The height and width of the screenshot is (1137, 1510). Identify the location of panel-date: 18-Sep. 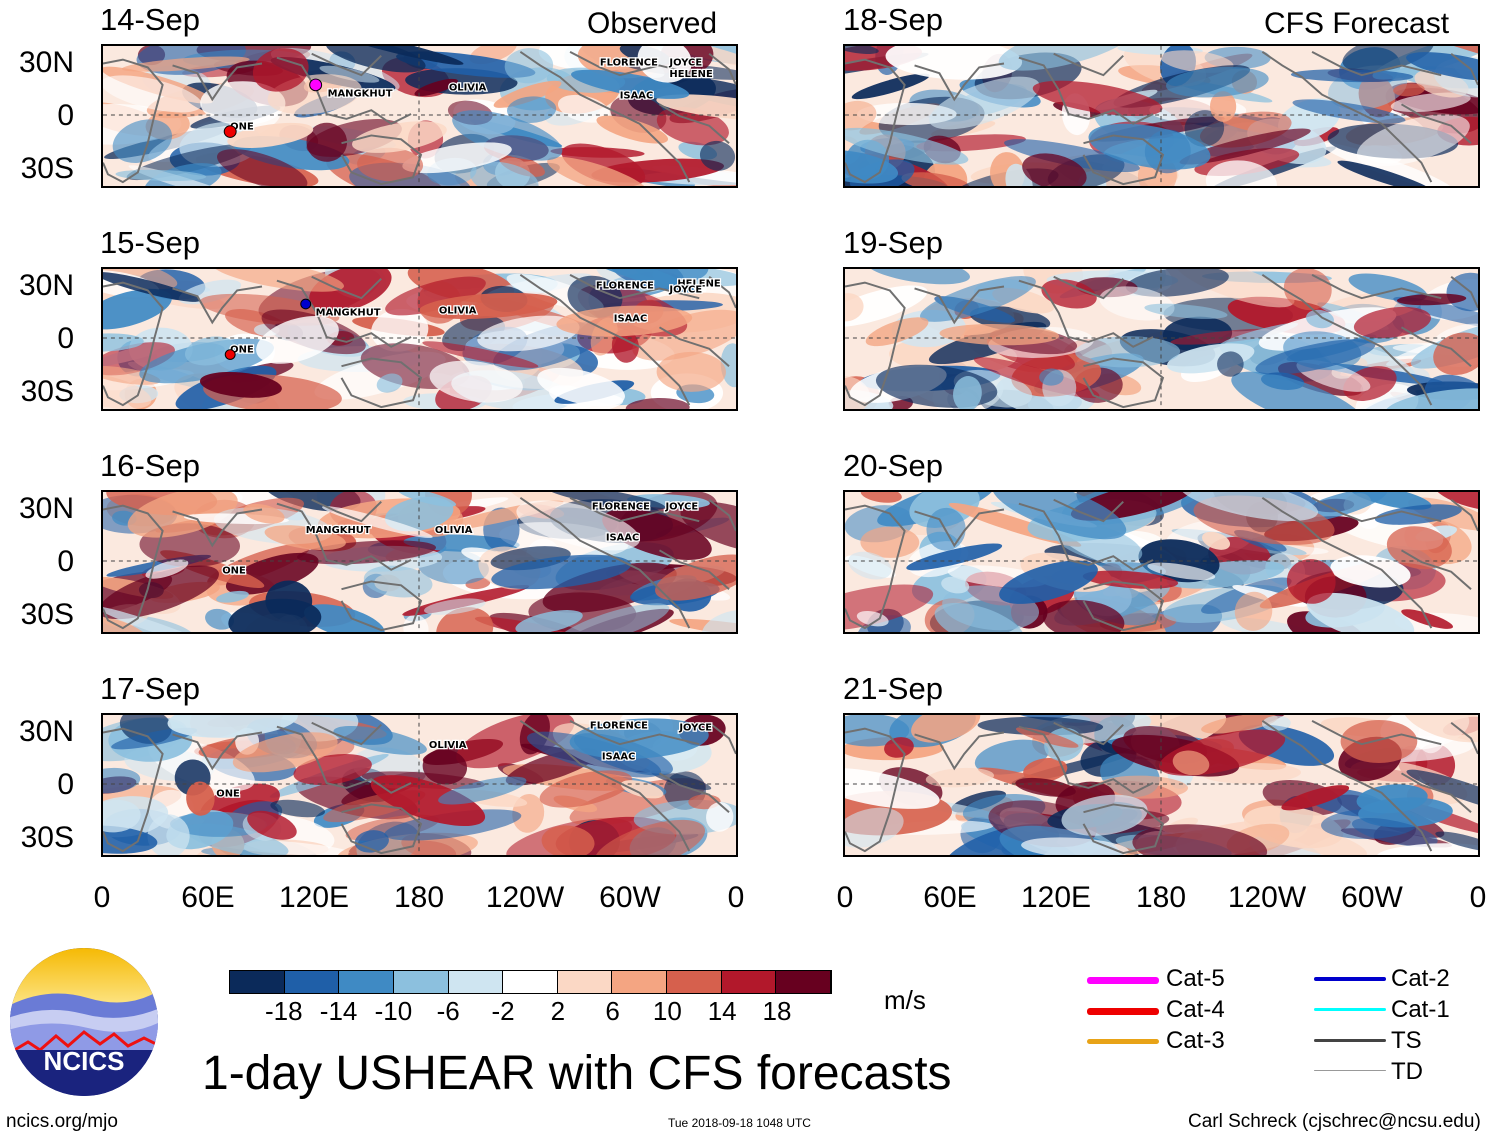
(893, 19).